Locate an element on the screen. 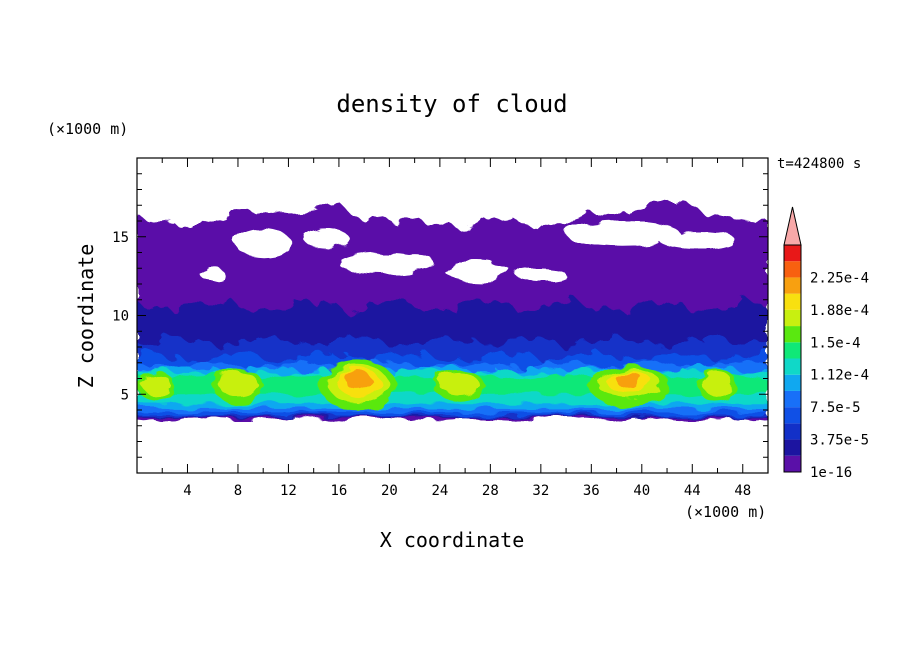  colorbar-label: 2.25e-4 is located at coordinates (839, 278).